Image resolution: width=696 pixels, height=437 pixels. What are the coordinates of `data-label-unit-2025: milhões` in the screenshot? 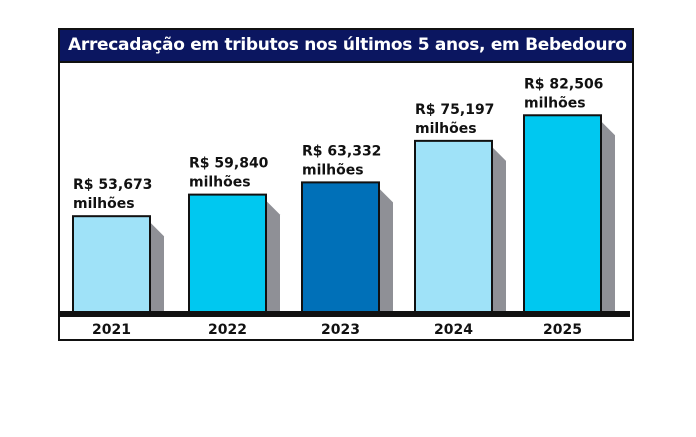 It's located at (555, 103).